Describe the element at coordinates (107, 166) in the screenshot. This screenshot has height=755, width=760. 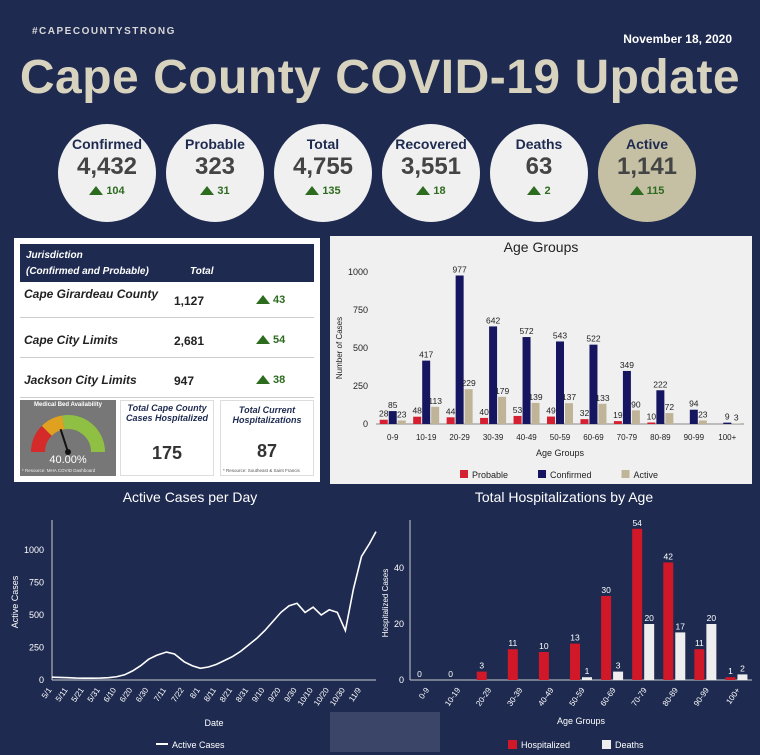
I see `stat-value: 4,432` at that location.